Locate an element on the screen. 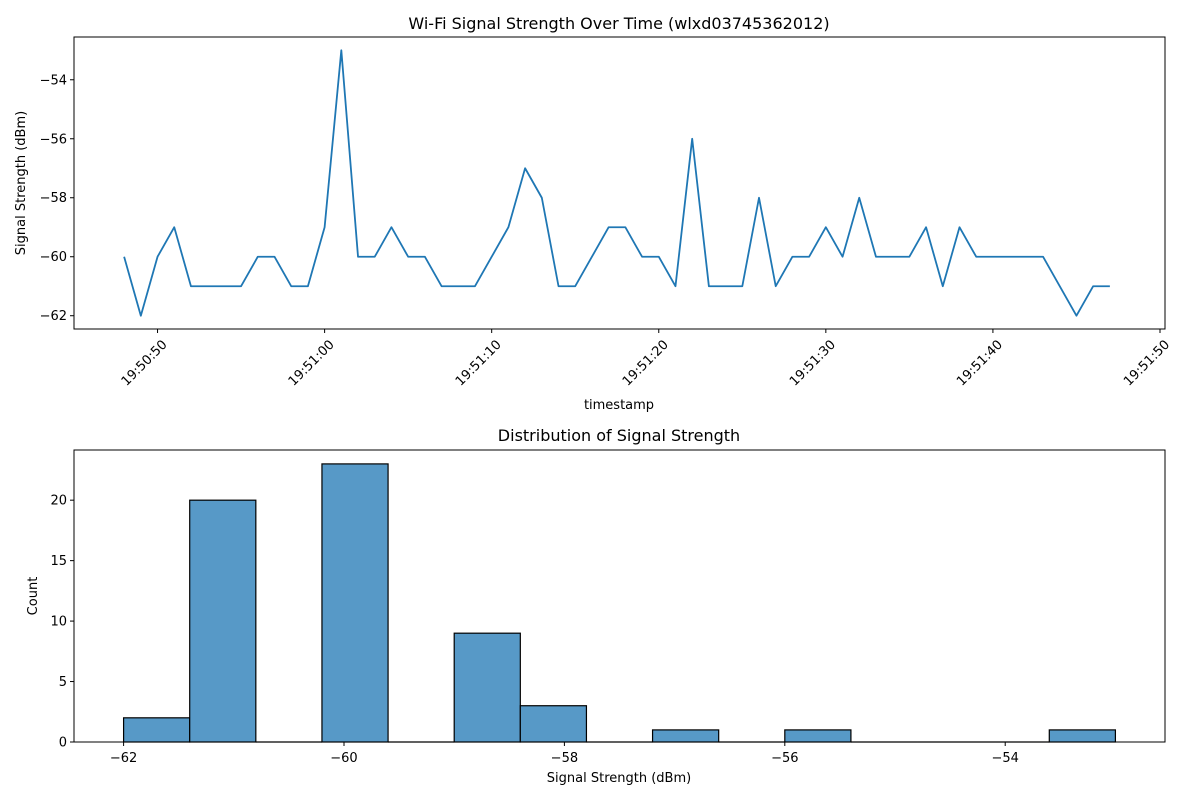 This screenshot has height=800, width=1200. histogram-y-tick-label: 5 is located at coordinates (63, 682).